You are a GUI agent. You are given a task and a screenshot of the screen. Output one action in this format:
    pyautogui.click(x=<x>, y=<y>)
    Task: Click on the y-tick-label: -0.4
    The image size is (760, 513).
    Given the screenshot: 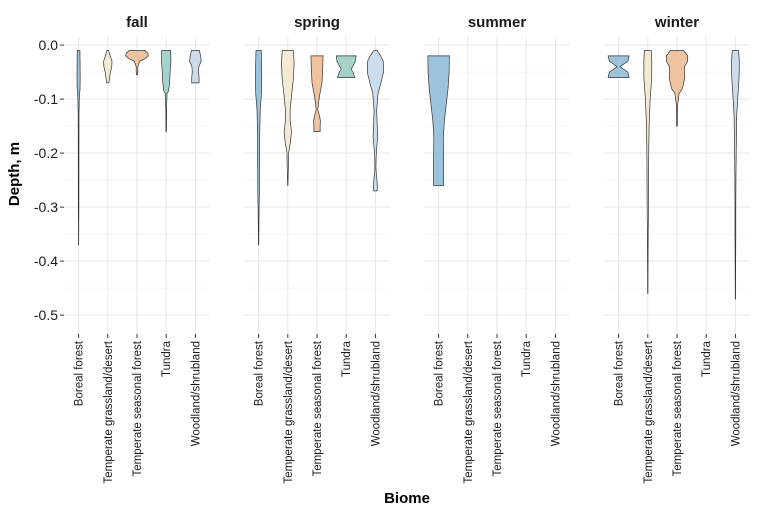 What is the action you would take?
    pyautogui.click(x=46, y=261)
    